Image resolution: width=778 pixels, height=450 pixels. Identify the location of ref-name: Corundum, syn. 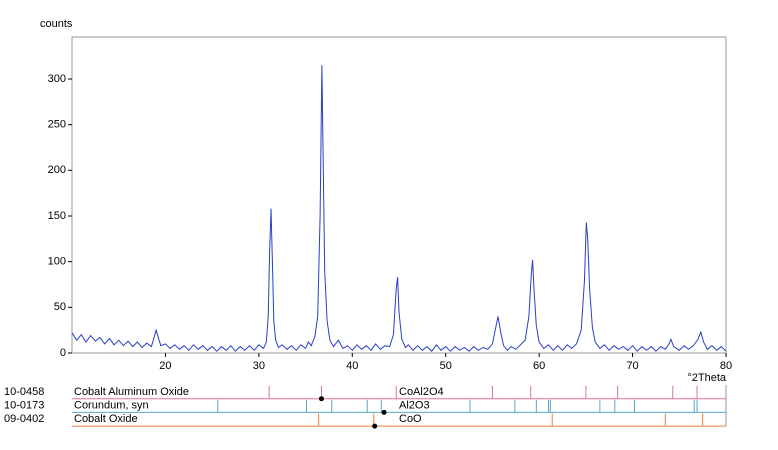
(111, 405).